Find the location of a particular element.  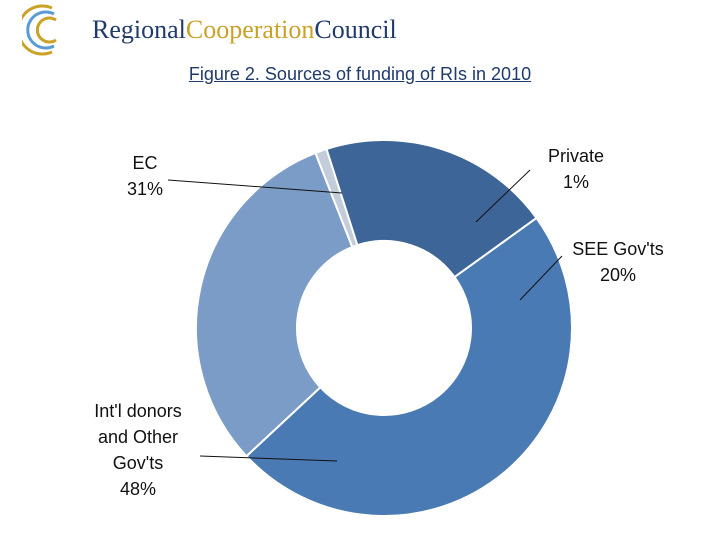

slice-see-govts is located at coordinates (431, 209).